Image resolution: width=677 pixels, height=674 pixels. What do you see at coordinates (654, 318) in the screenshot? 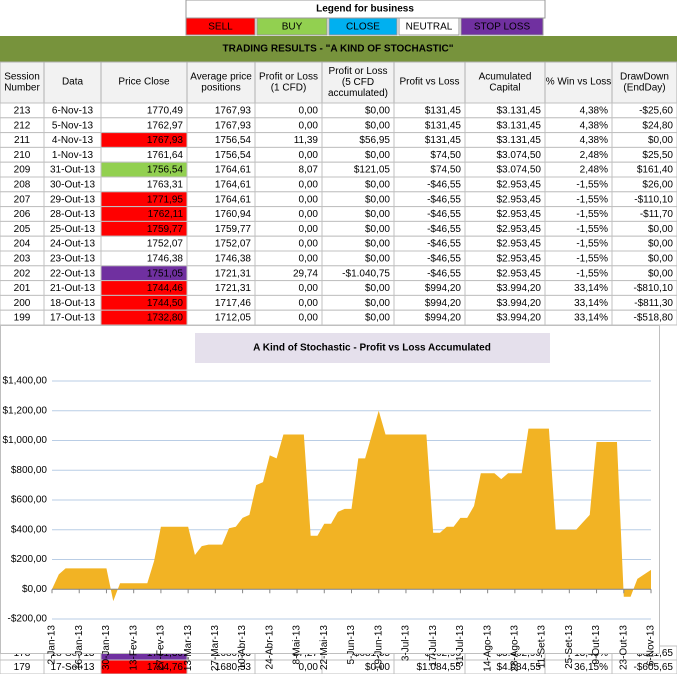
I see `cell-text: -$518,80` at bounding box center [654, 318].